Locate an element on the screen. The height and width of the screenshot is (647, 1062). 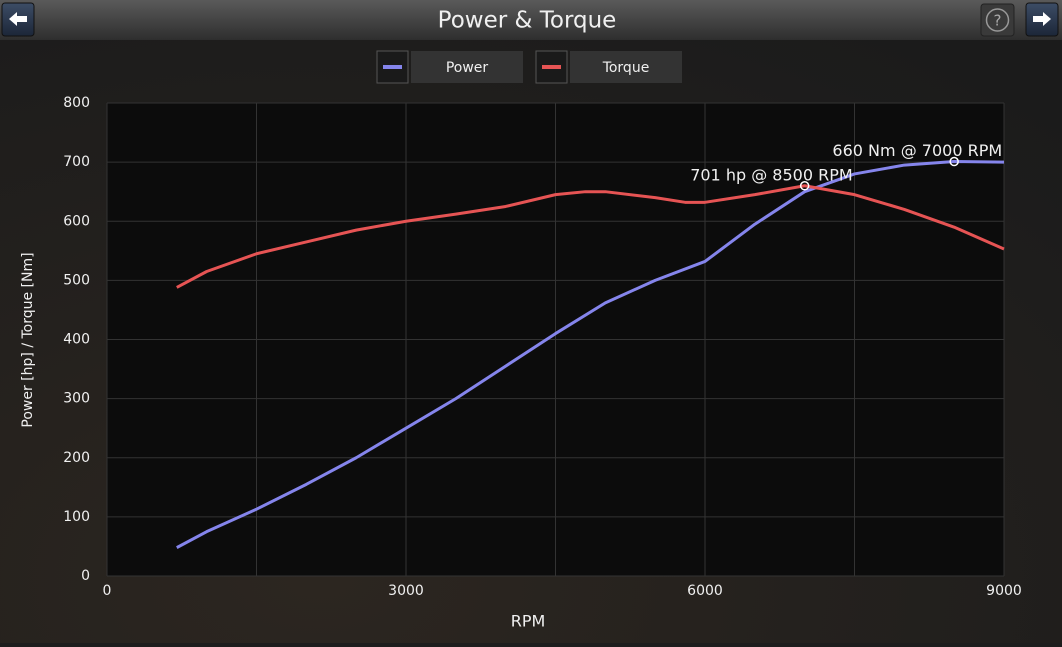
y-tick-label: 0 is located at coordinates (85, 576).